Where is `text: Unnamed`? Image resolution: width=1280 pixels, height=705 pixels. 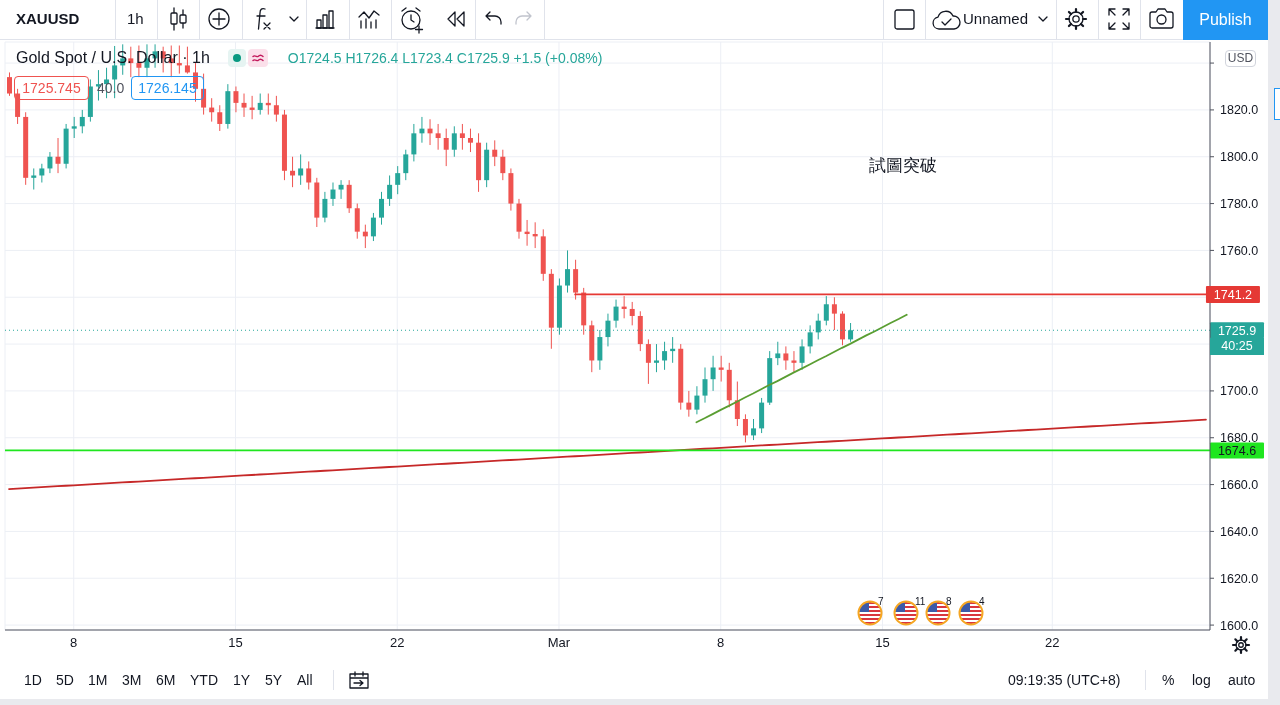 text: Unnamed is located at coordinates (996, 19).